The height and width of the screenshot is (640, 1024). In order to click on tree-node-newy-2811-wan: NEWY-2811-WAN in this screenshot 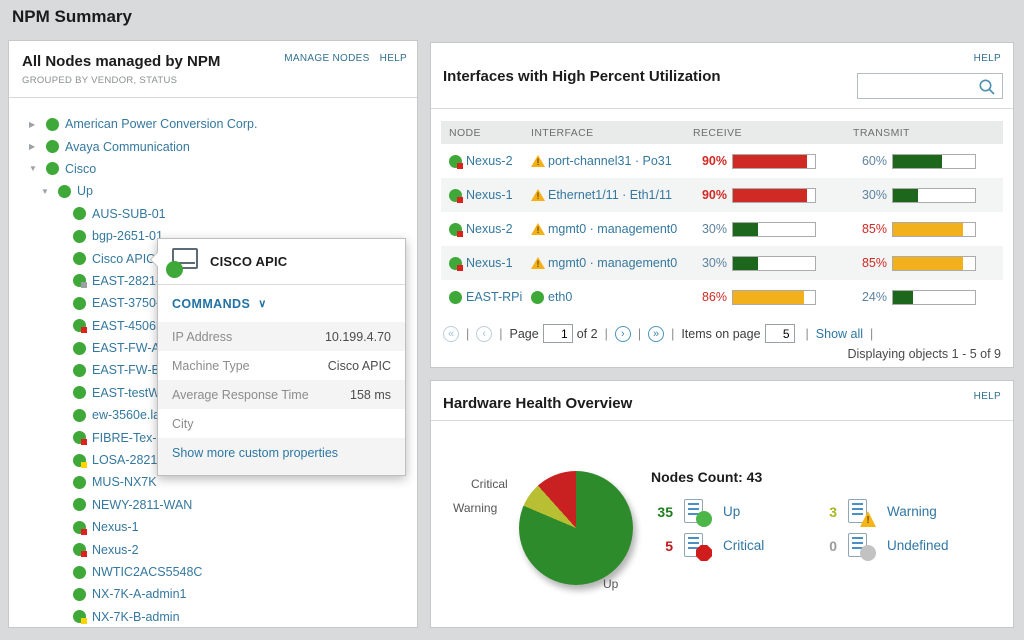, I will do `click(213, 505)`.